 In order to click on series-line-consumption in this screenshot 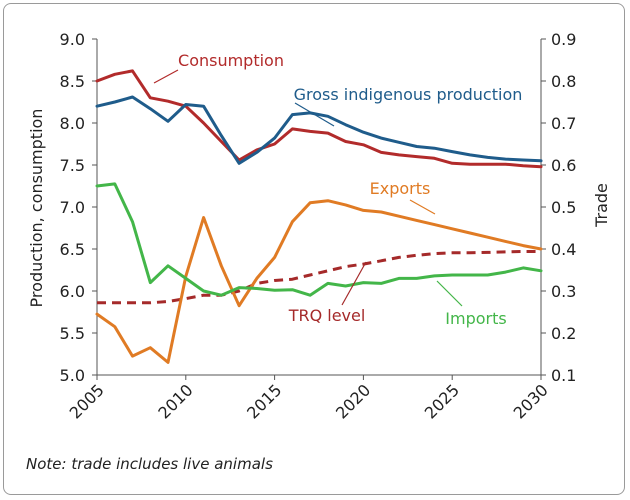, I will do `click(319, 119)`.